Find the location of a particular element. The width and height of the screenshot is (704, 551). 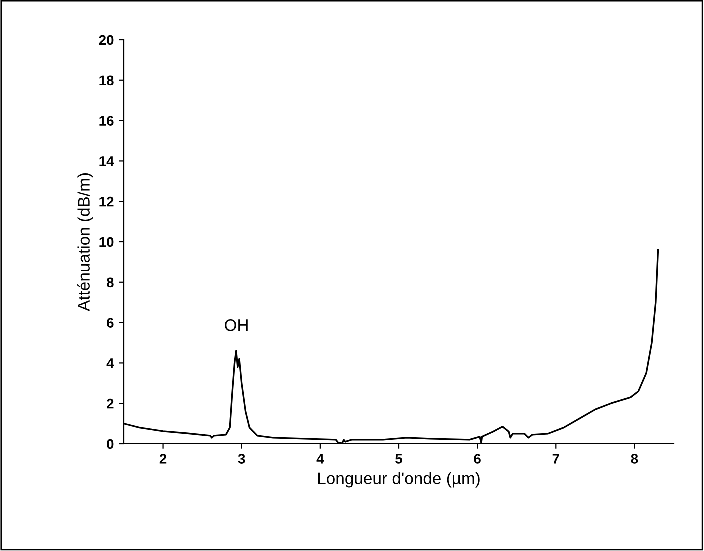

y-tick-label: 10 is located at coordinates (107, 242).